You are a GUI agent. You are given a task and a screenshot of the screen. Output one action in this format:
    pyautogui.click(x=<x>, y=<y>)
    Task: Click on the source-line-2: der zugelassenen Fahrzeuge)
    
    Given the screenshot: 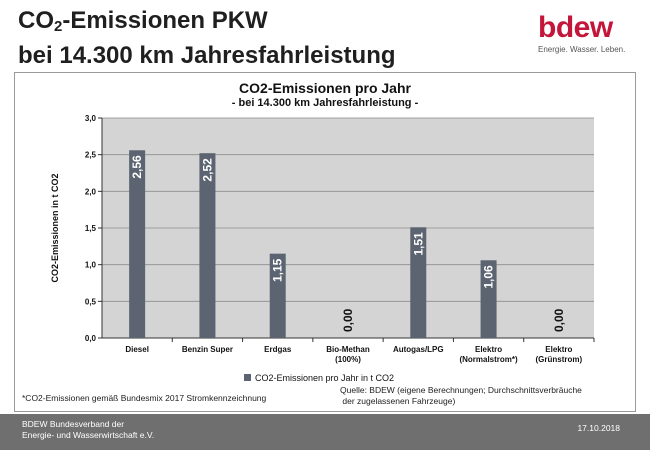 What is the action you would take?
    pyautogui.click(x=398, y=401)
    